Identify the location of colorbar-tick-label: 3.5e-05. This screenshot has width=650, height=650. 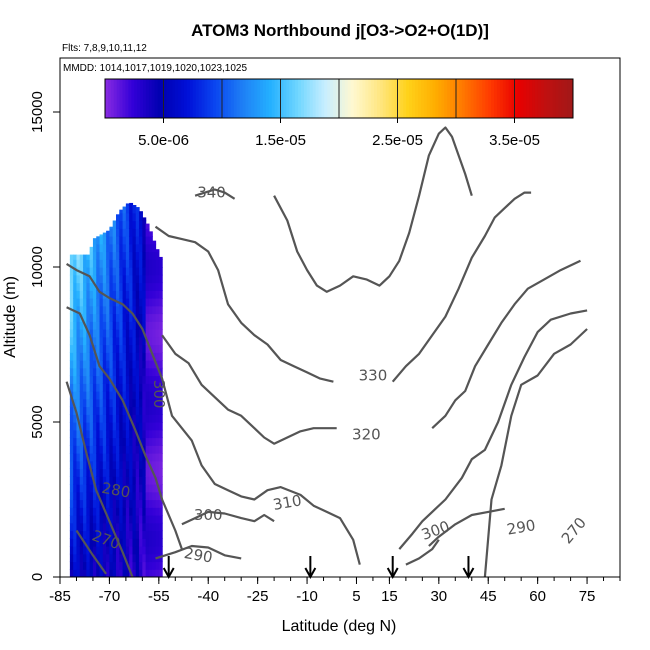
(514, 140).